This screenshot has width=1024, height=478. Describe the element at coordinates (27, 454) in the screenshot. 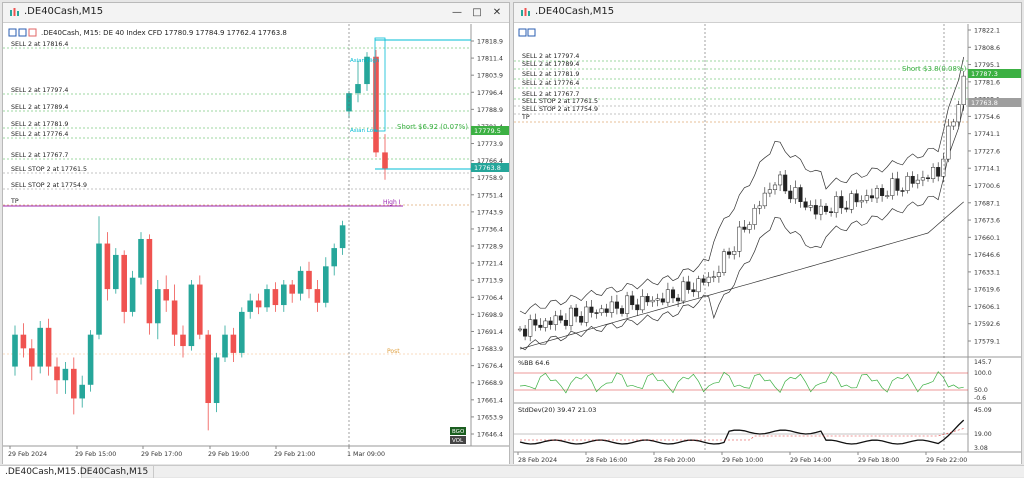

I see `left-time-label: 29 Feb 2024` at that location.